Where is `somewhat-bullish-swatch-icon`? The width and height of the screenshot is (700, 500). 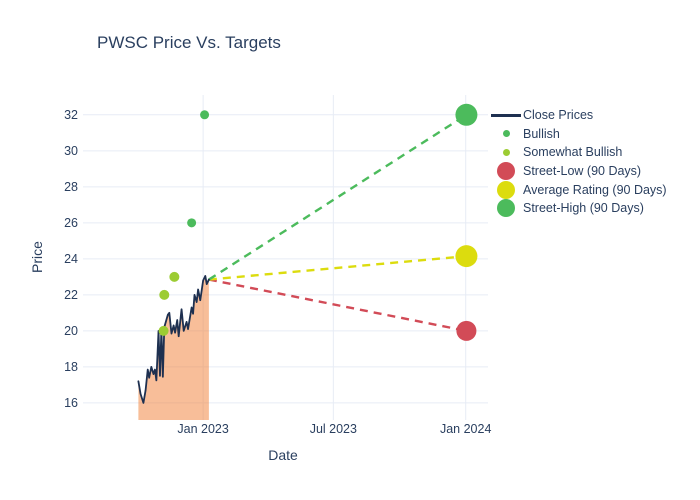
somewhat-bullish-swatch-icon is located at coordinates (506, 152).